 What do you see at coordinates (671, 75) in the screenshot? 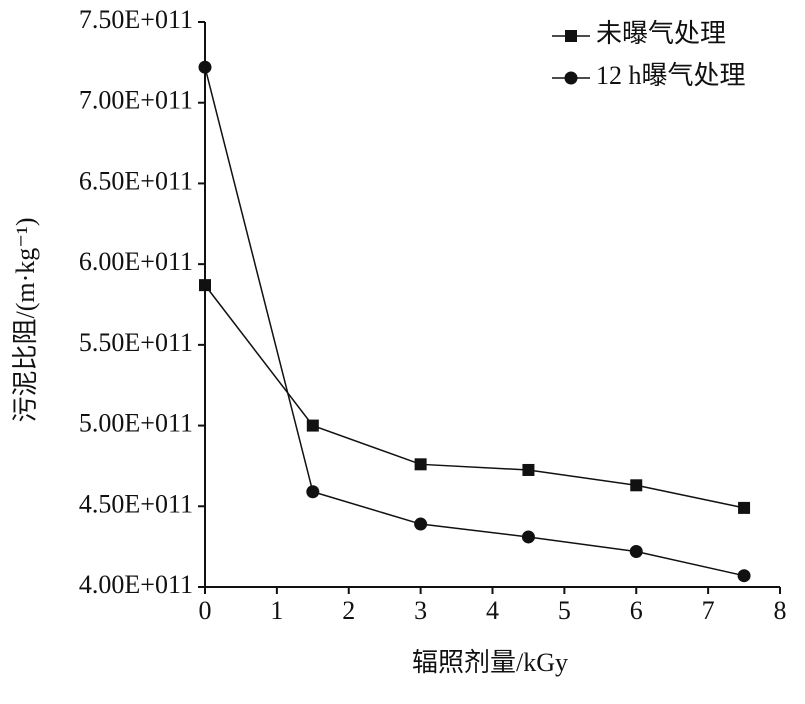
I see `legend-label: 12 h曝气处理` at bounding box center [671, 75].